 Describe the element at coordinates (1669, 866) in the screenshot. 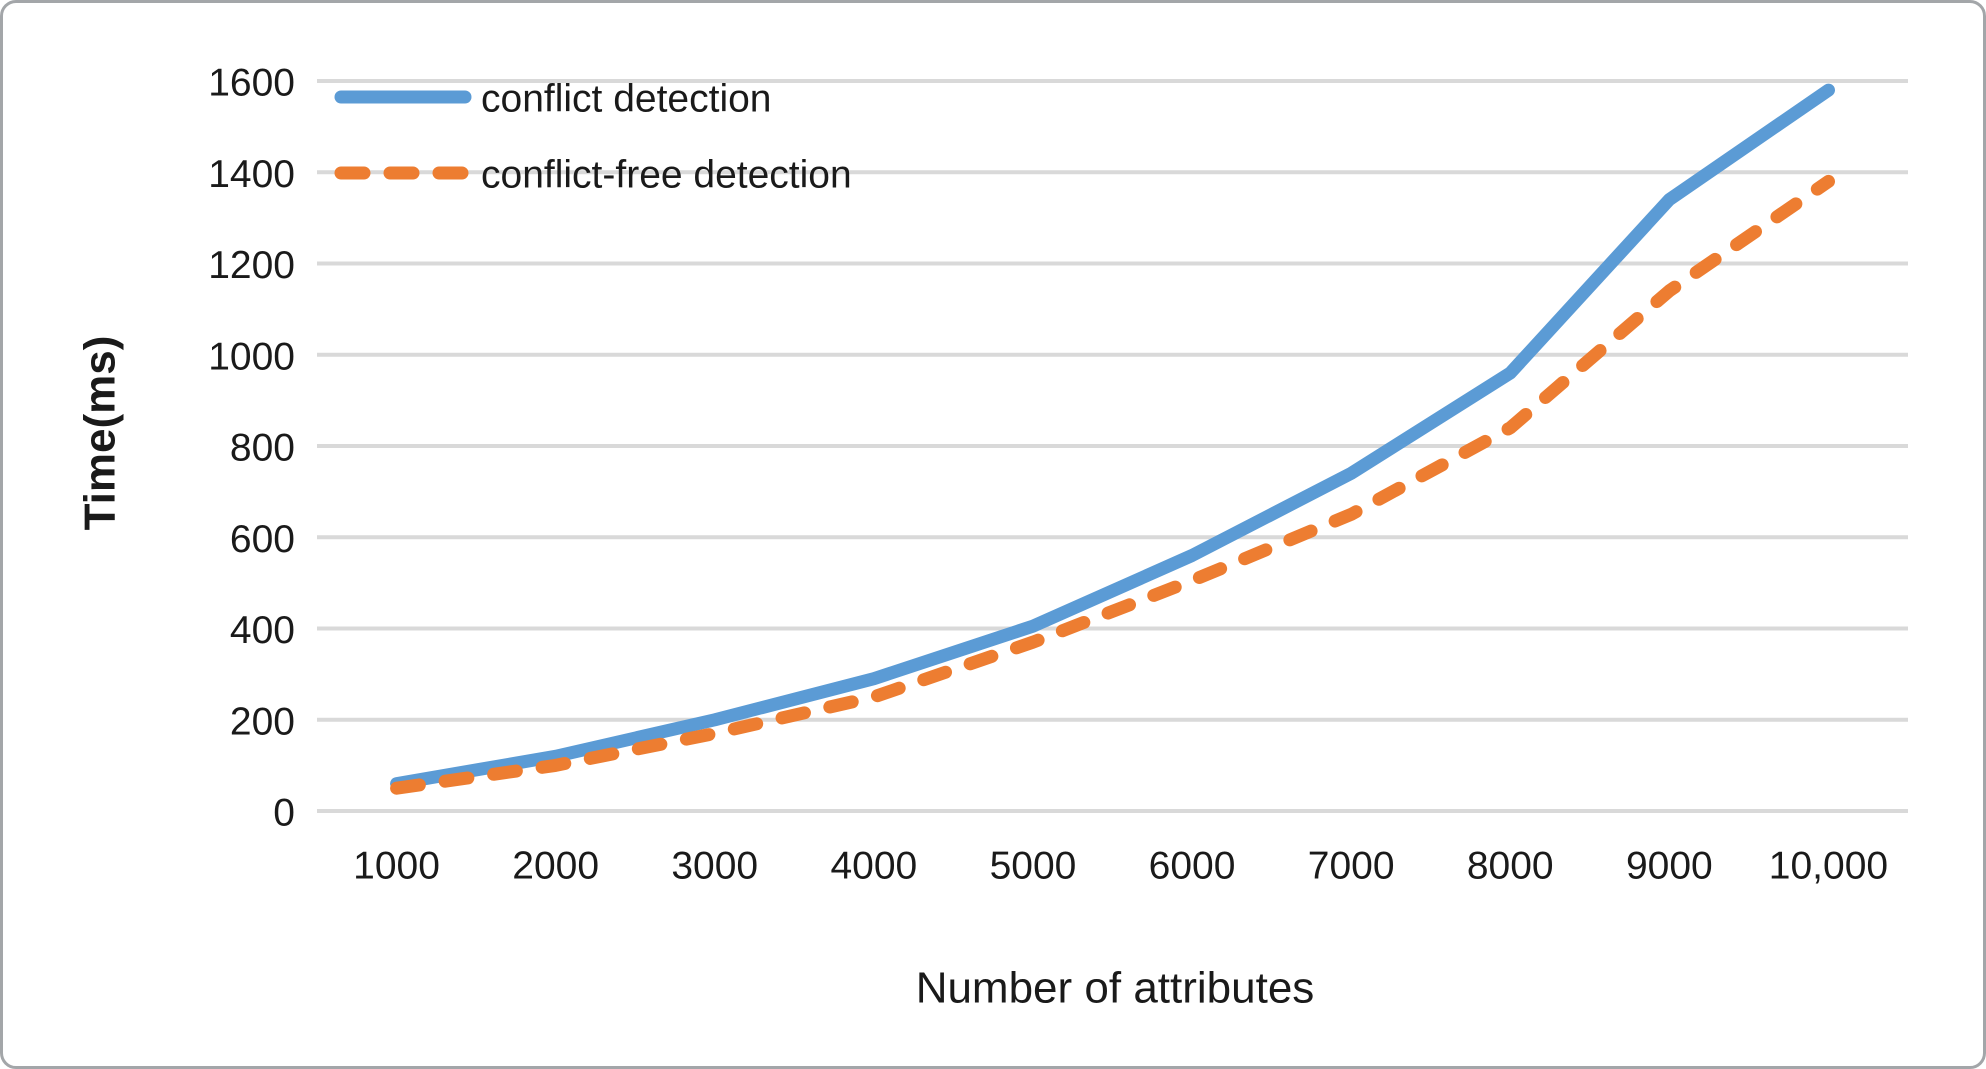

I see `x-tick-9000: 9000` at that location.